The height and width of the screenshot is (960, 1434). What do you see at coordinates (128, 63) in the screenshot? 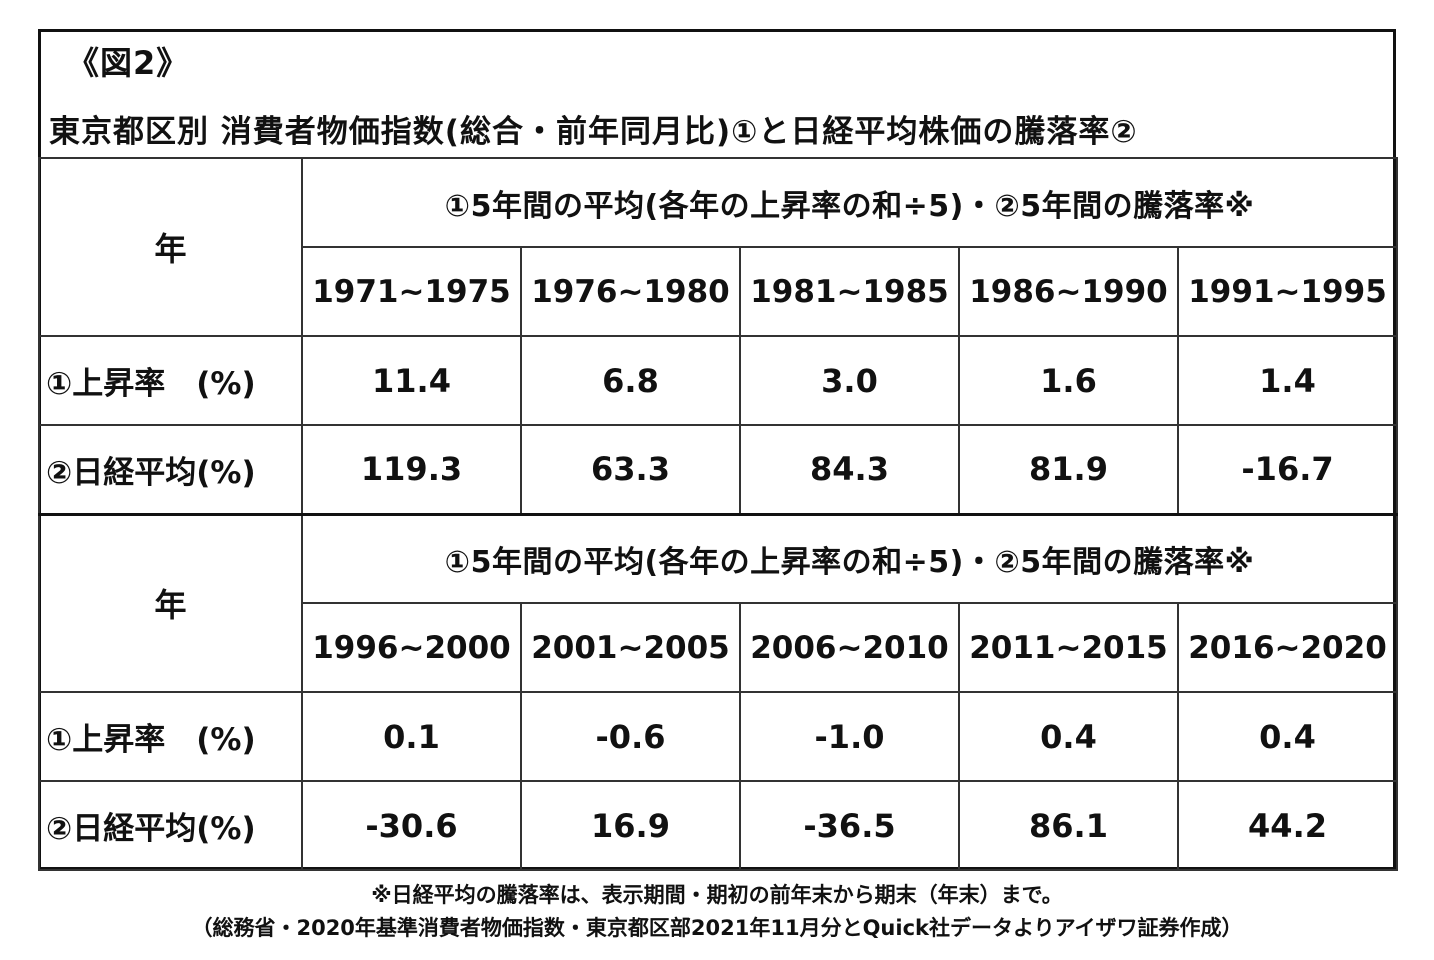
I see `figure-label: 《図2》` at bounding box center [128, 63].